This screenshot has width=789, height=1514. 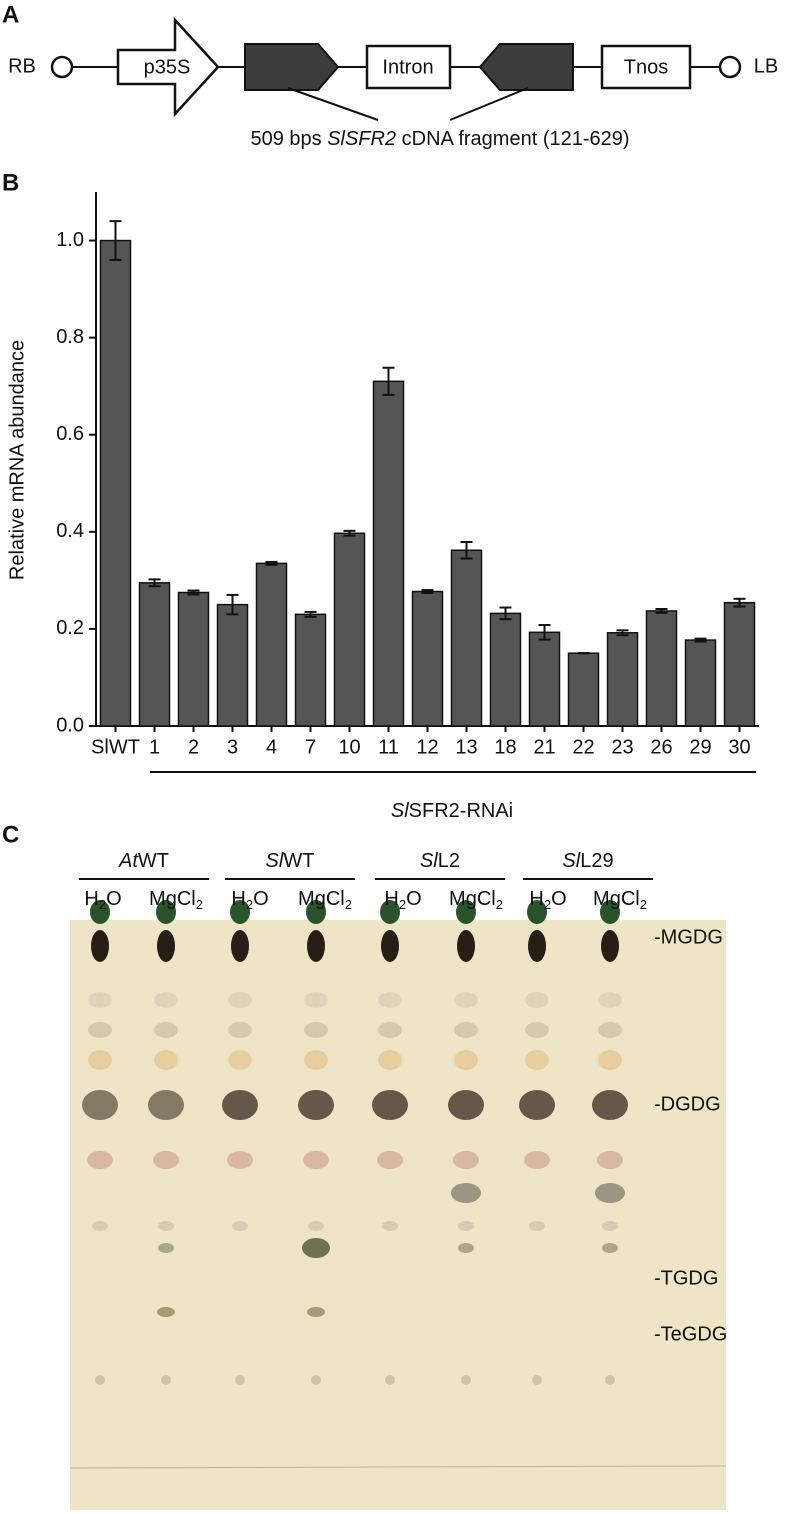 What do you see at coordinates (154, 747) in the screenshot?
I see `x-tick-label: 1` at bounding box center [154, 747].